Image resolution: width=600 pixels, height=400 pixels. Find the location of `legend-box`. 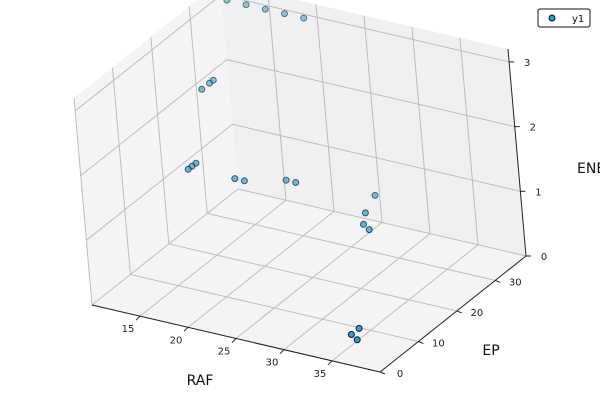

legend-box is located at coordinates (564, 18).